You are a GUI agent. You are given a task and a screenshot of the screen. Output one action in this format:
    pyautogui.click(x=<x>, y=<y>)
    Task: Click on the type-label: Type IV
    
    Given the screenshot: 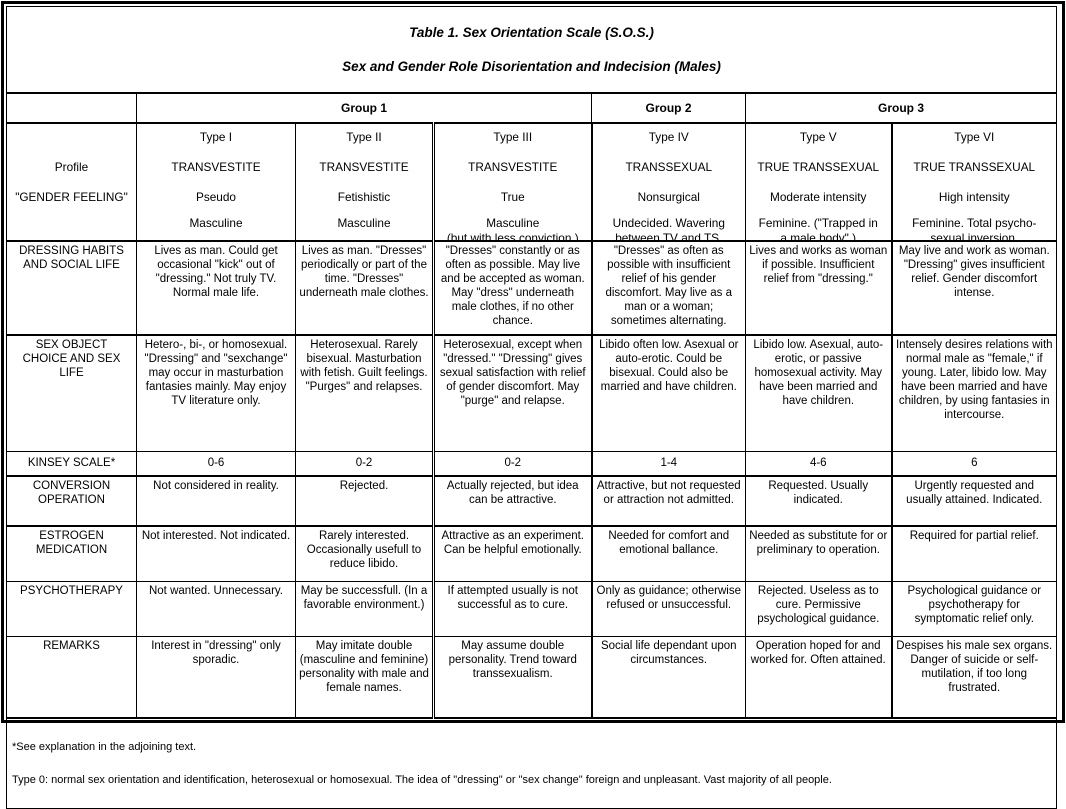 What is the action you would take?
    pyautogui.click(x=668, y=137)
    